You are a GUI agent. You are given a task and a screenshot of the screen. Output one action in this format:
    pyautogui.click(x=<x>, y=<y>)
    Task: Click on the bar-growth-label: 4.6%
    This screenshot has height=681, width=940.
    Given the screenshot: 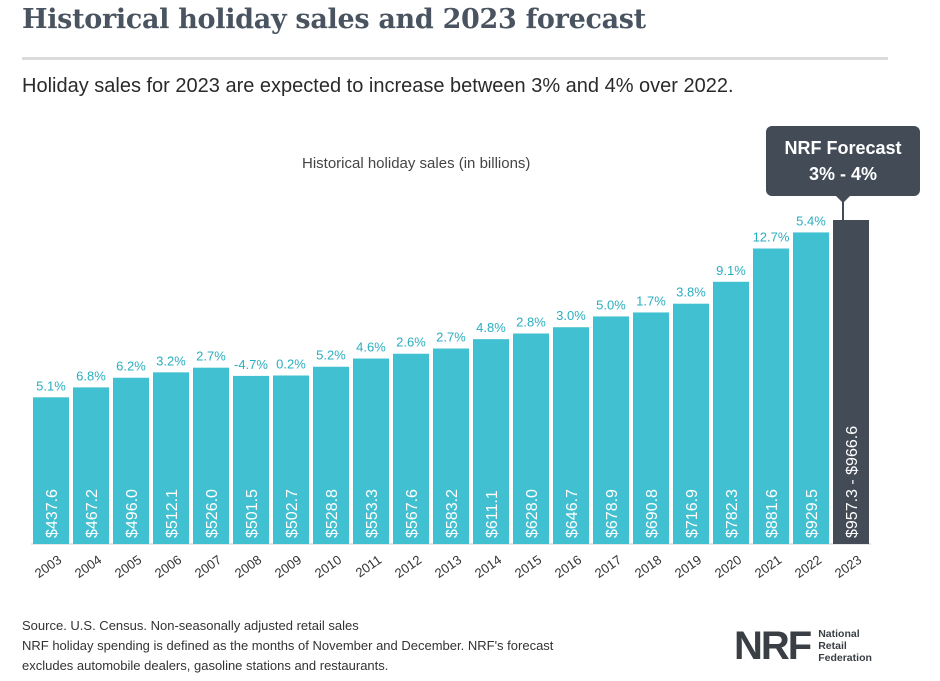 What is the action you would take?
    pyautogui.click(x=371, y=347)
    